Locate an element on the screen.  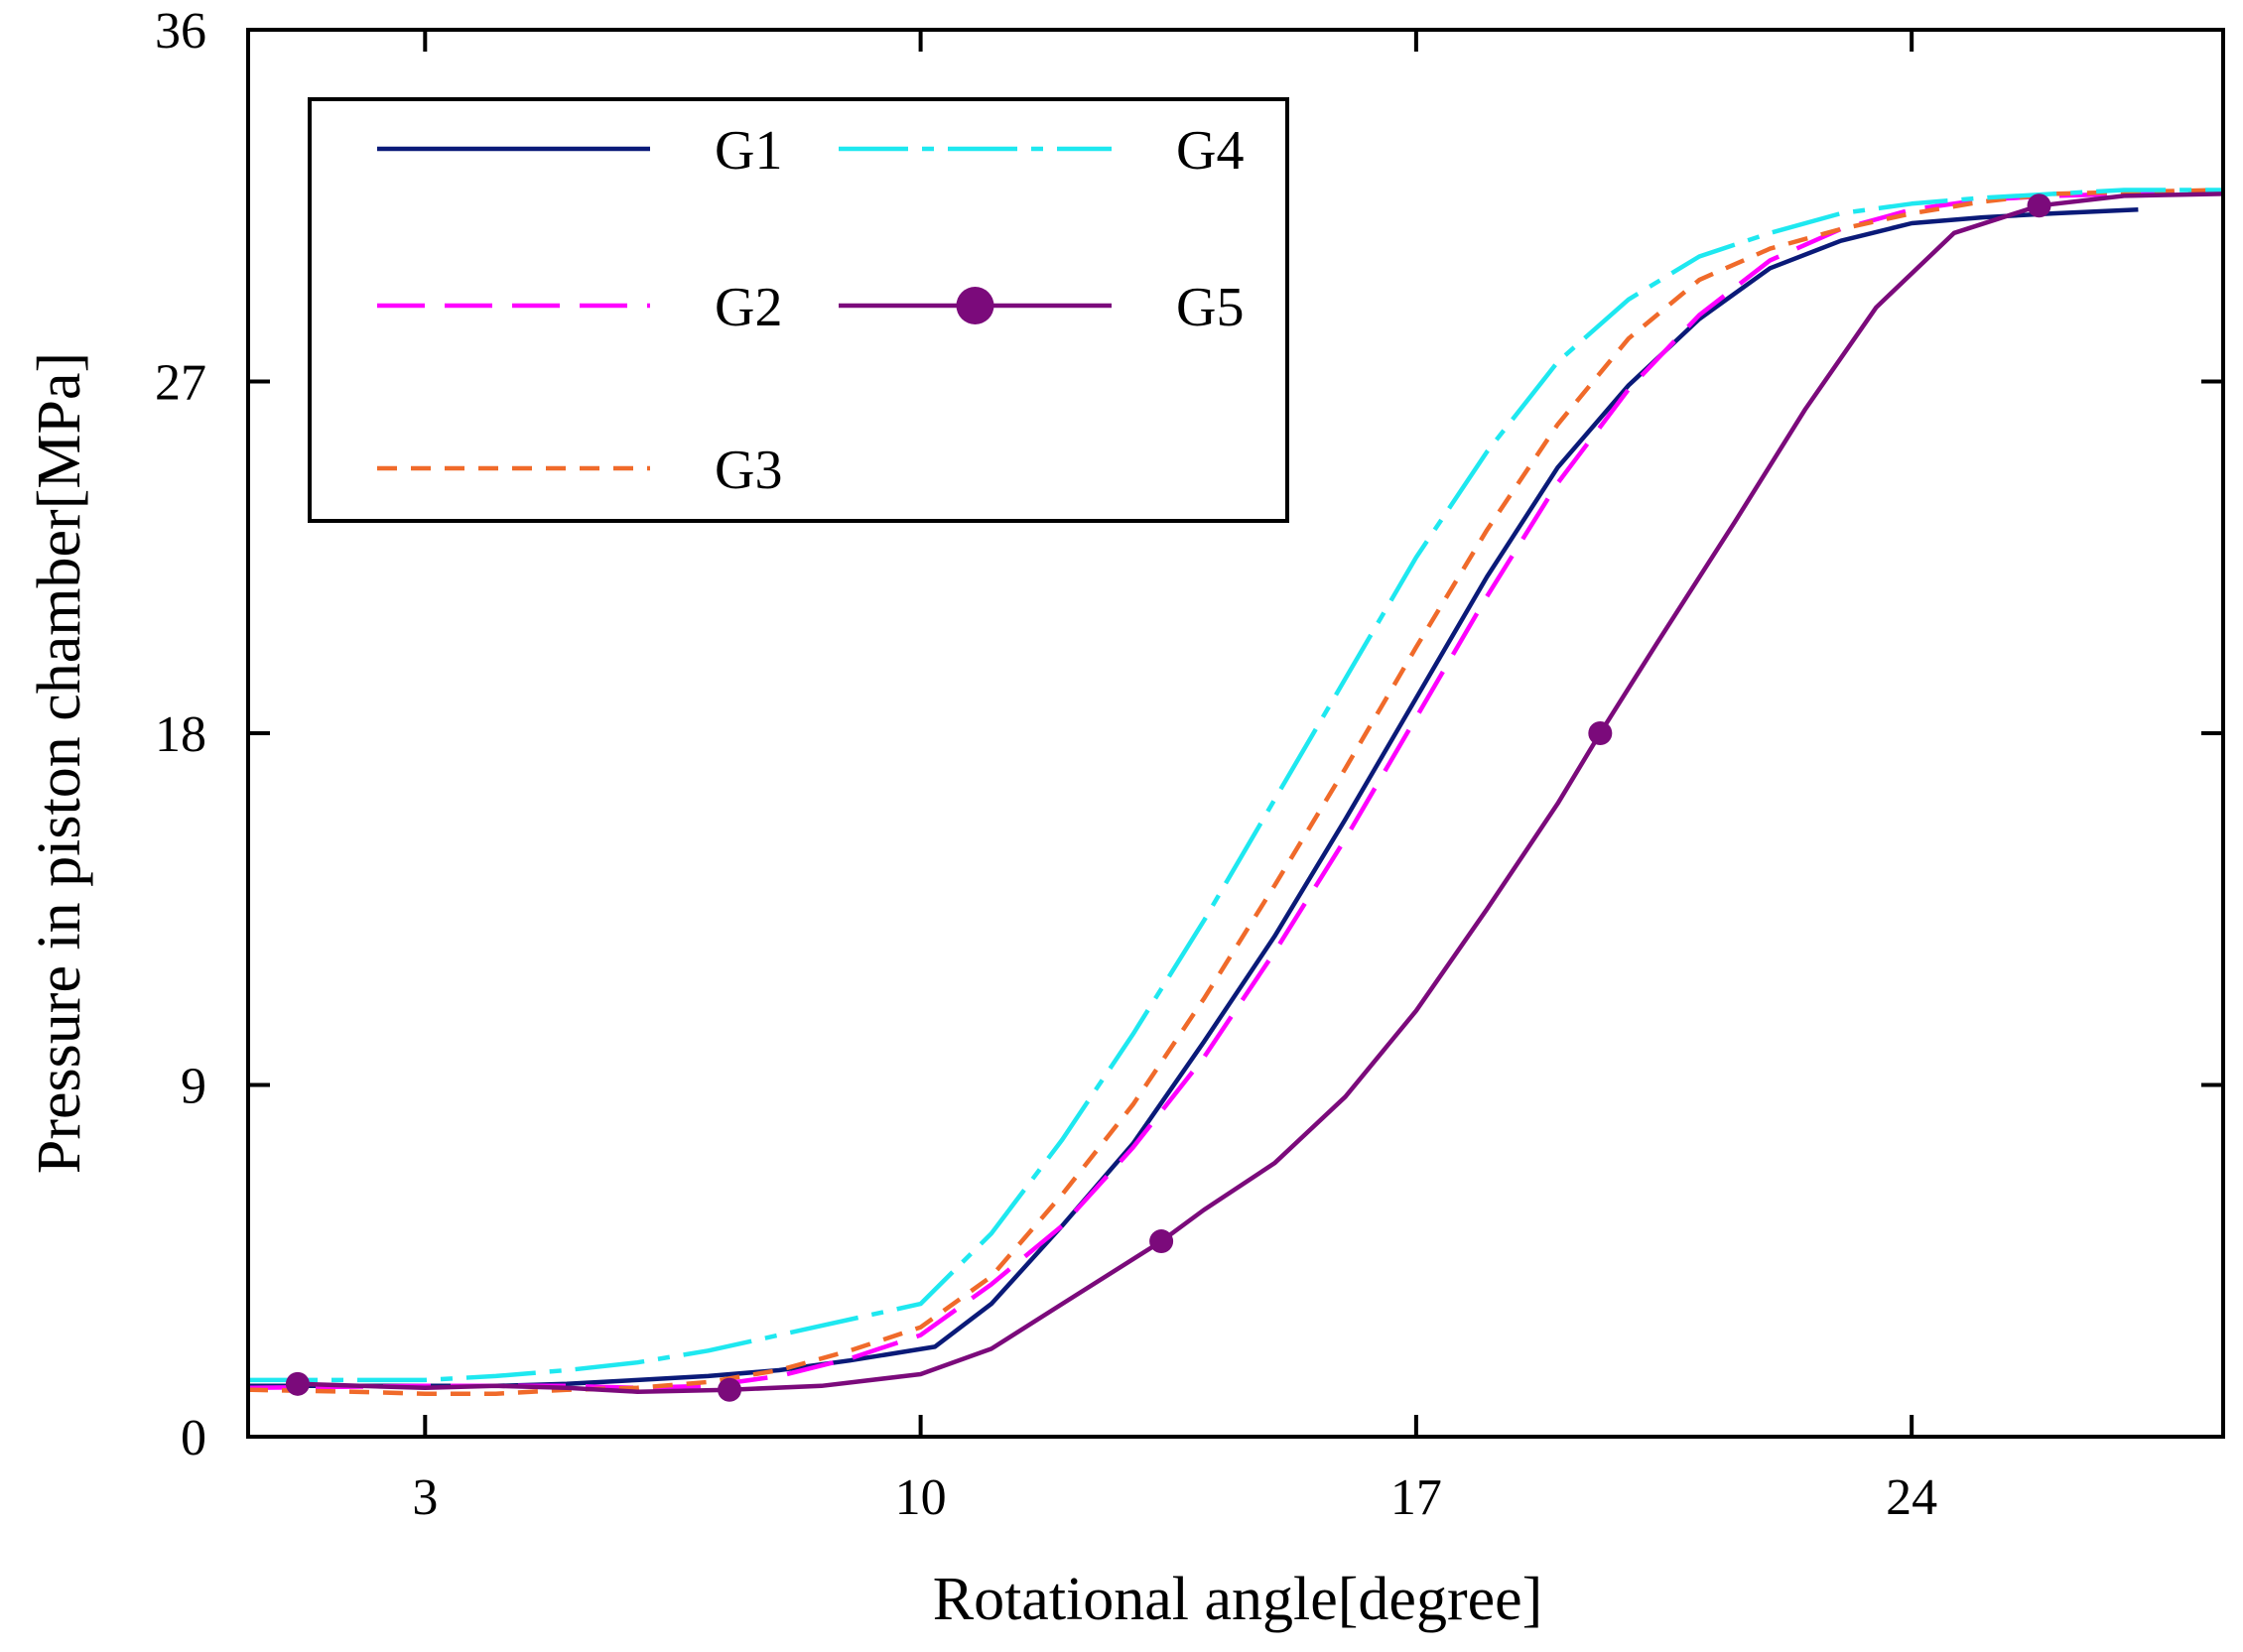
legend-item-g1: G1 is located at coordinates (579, 151).